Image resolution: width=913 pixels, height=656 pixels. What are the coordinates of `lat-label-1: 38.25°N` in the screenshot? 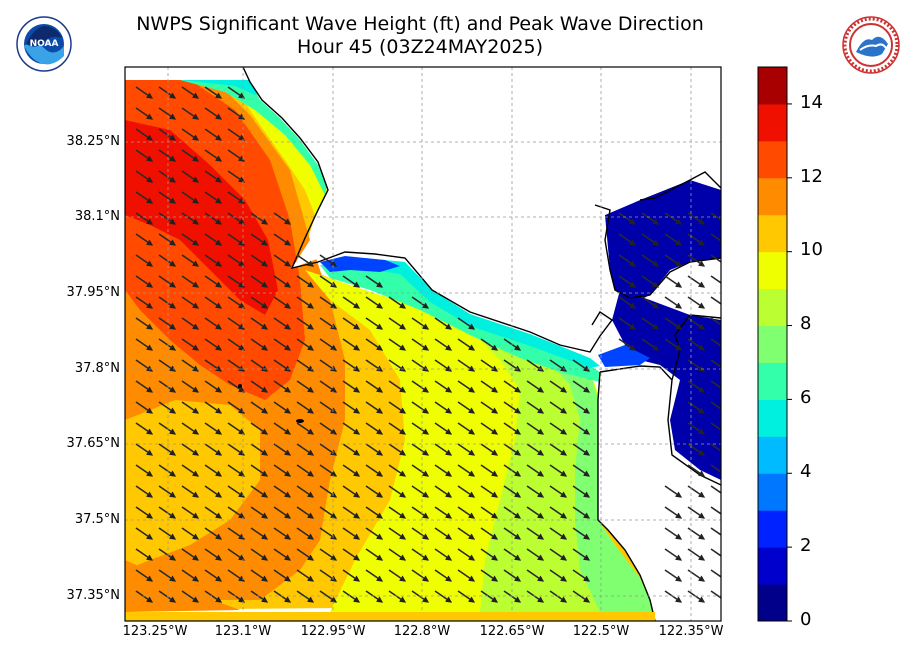 It's located at (93, 141).